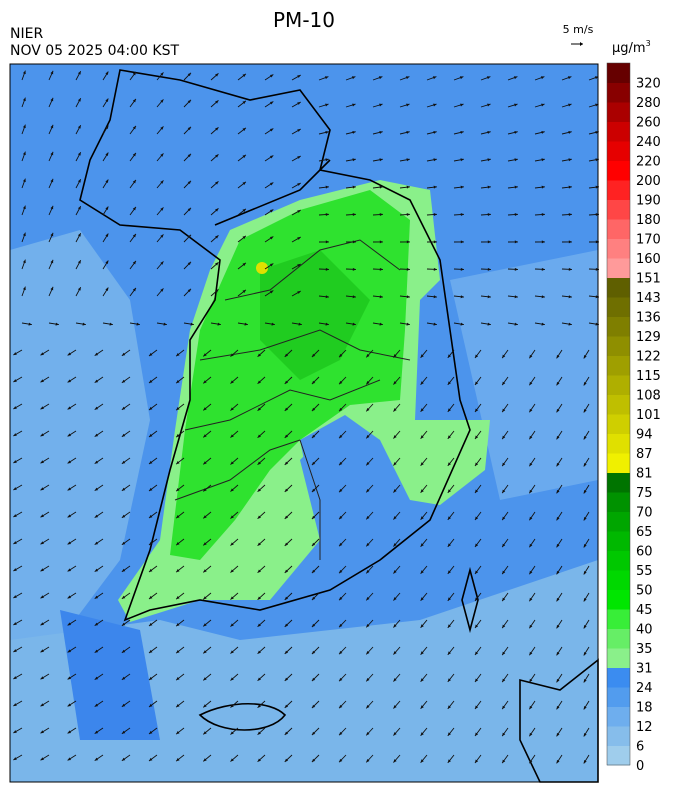 This screenshot has width=673, height=799. Describe the element at coordinates (644, 454) in the screenshot. I see `colorbar-label: 87` at that location.